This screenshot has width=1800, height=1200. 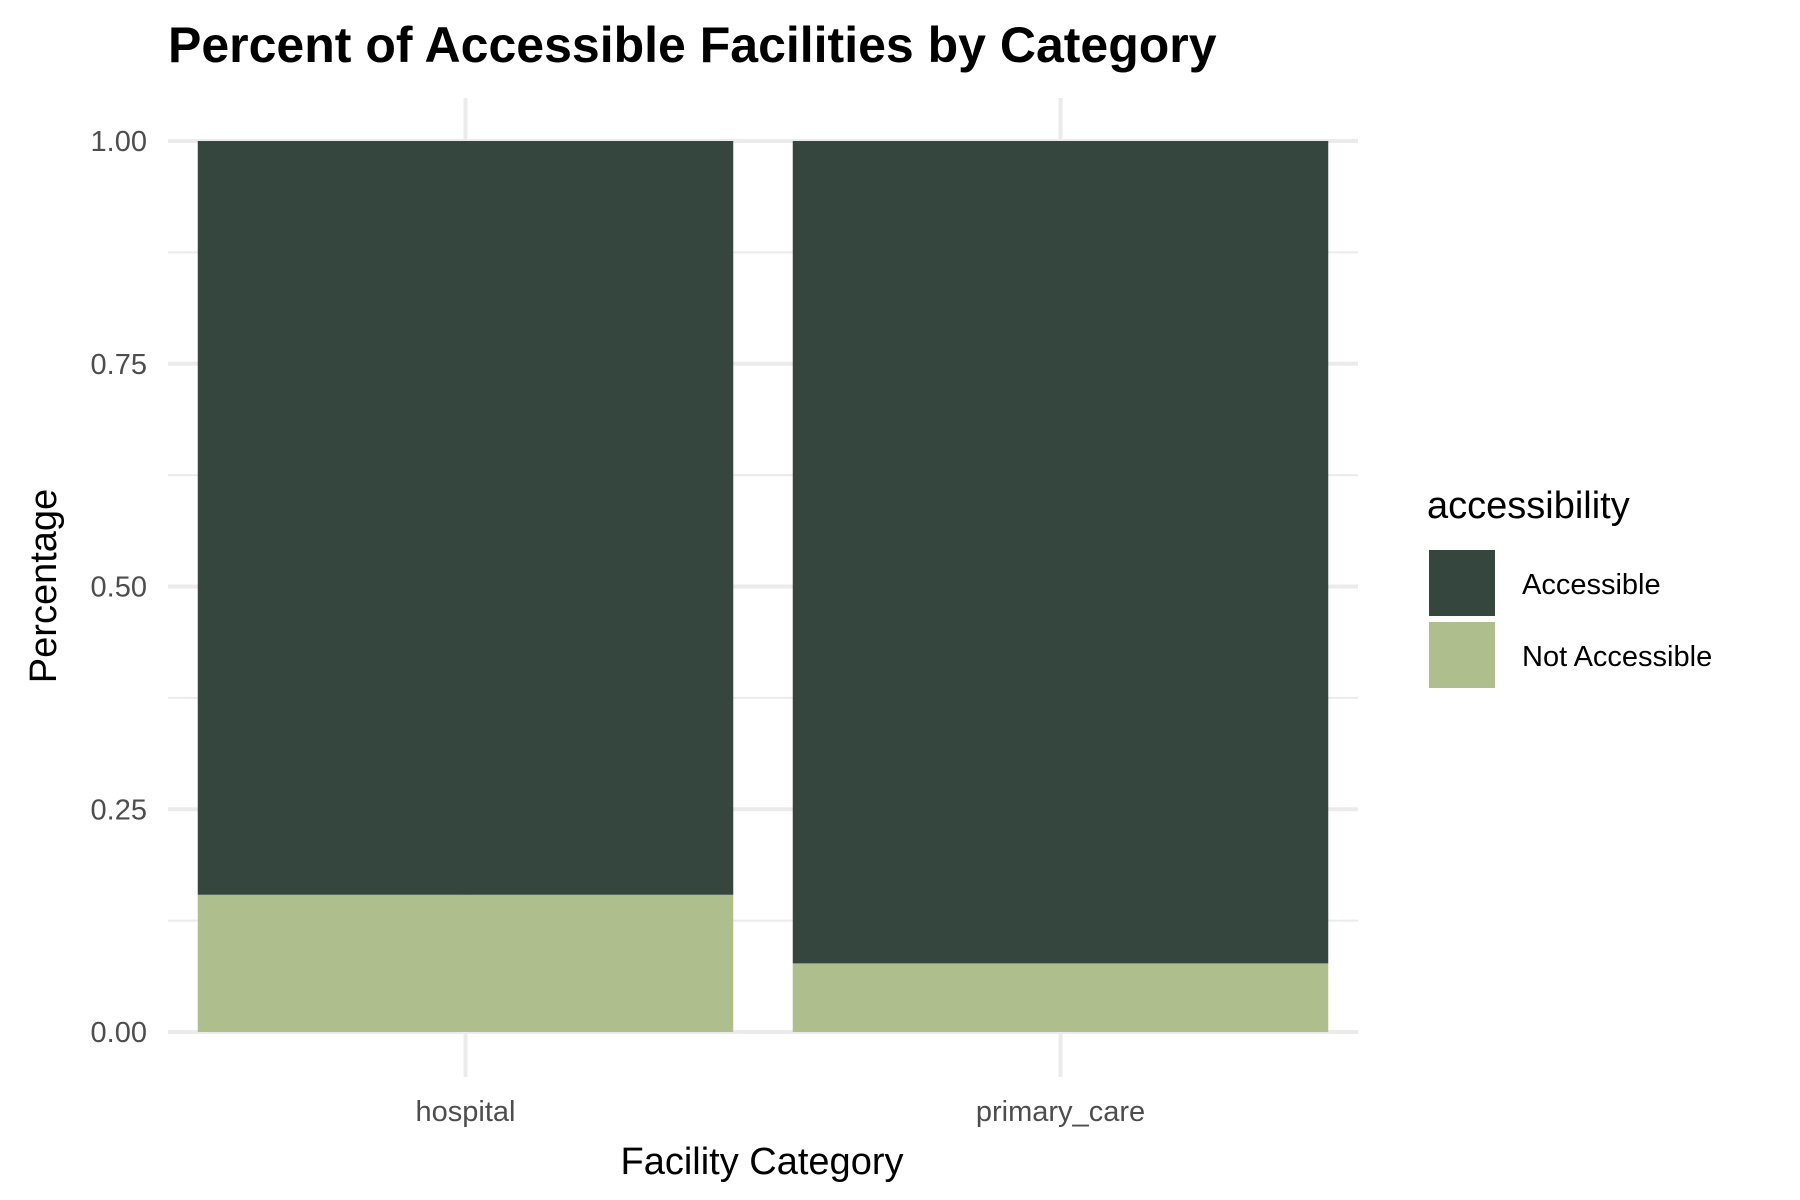 What do you see at coordinates (1617, 657) in the screenshot?
I see `legend-label-not-accessible: Not Accessible` at bounding box center [1617, 657].